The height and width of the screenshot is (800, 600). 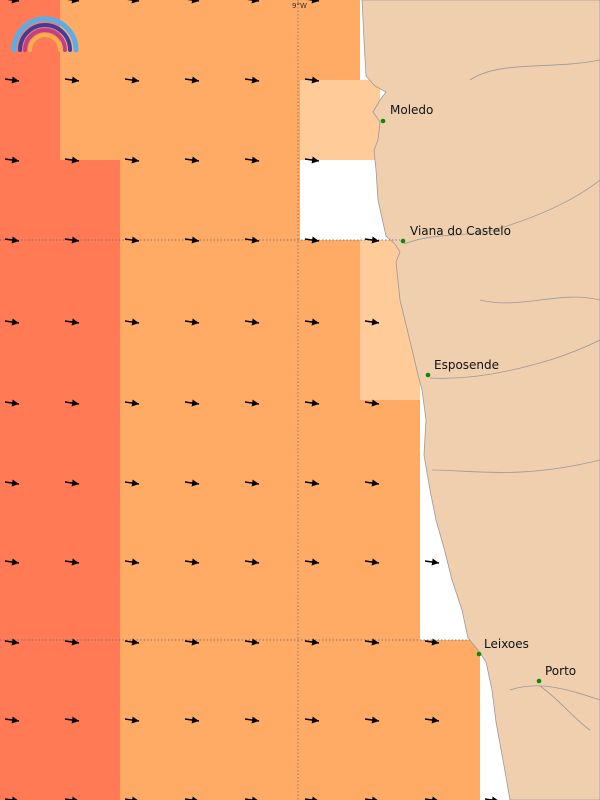 What do you see at coordinates (479, 654) in the screenshot?
I see `place-dot-leixoes` at bounding box center [479, 654].